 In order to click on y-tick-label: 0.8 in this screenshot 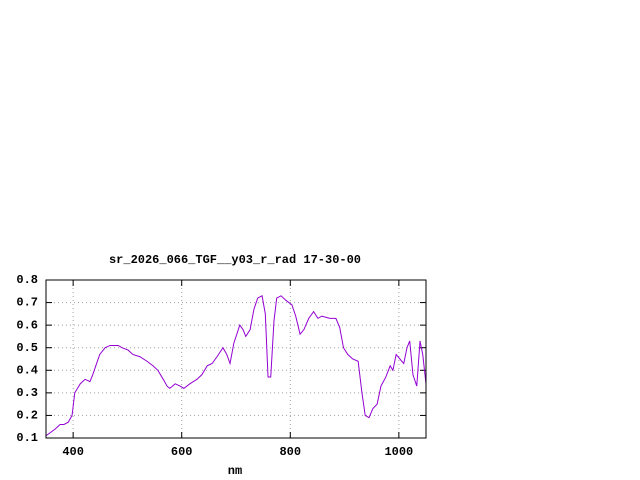, I will do `click(27, 280)`.